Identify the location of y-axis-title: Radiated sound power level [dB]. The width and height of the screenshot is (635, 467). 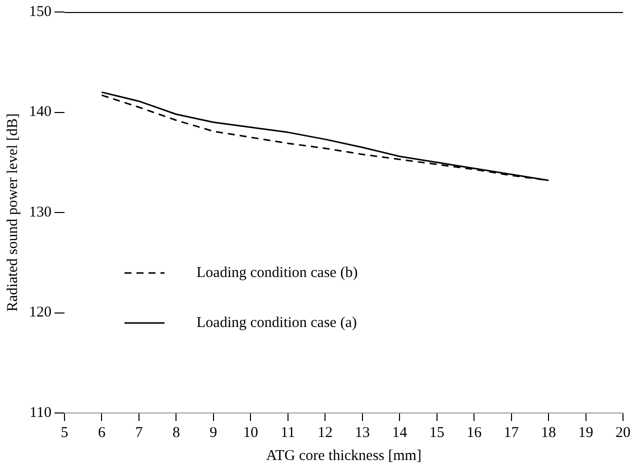
(12, 212).